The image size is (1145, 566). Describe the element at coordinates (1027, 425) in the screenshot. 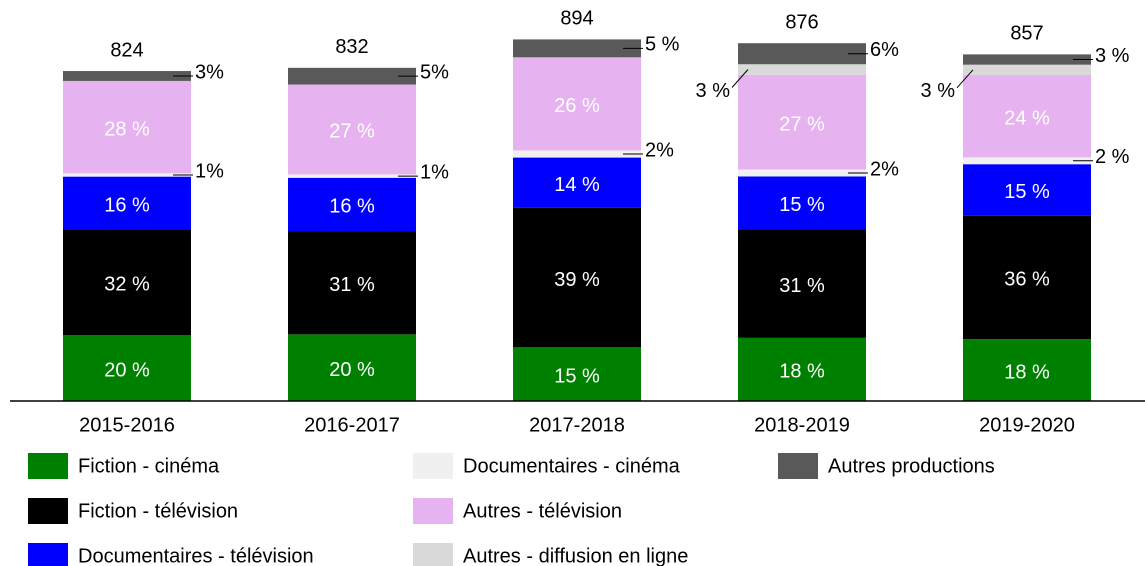

I see `x-tick-label: 2019-2020` at that location.